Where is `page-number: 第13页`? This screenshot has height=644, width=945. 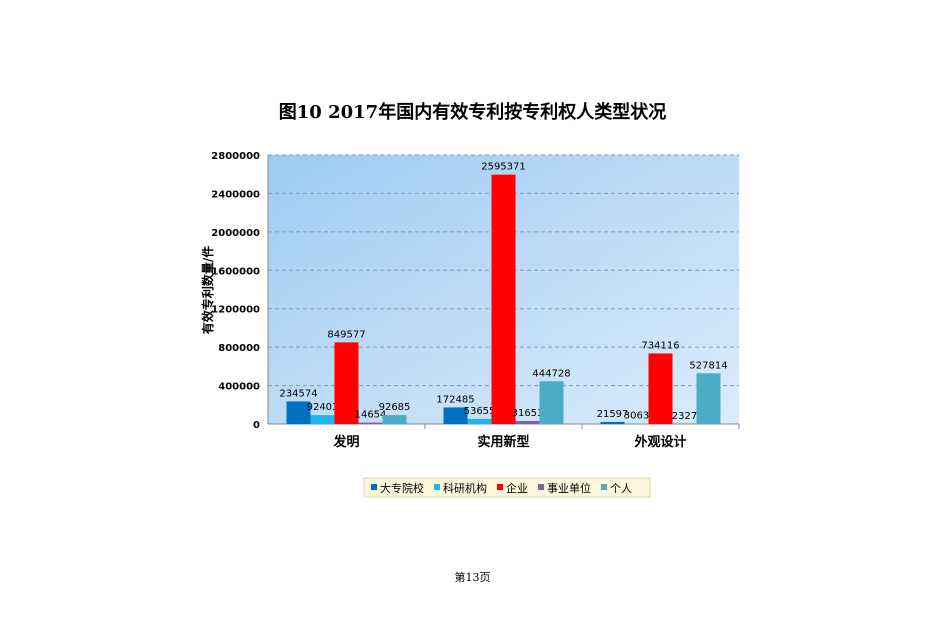
page-number: 第13页 is located at coordinates (472, 577).